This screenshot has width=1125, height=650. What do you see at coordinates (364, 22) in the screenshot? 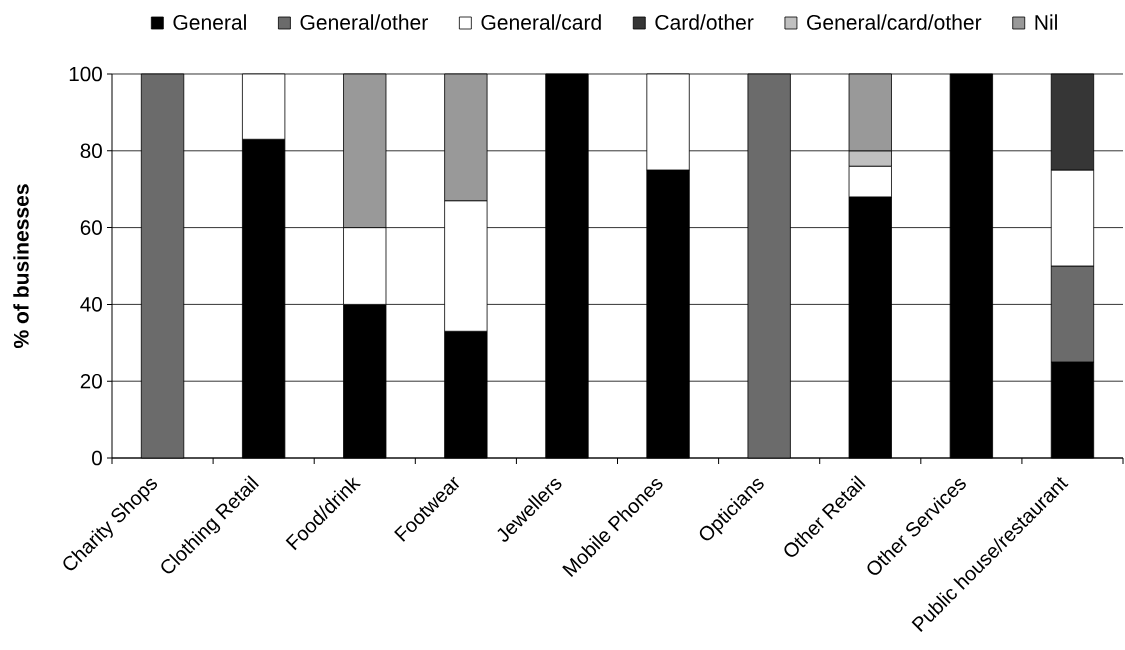
I see `legend-label: General/other` at bounding box center [364, 22].